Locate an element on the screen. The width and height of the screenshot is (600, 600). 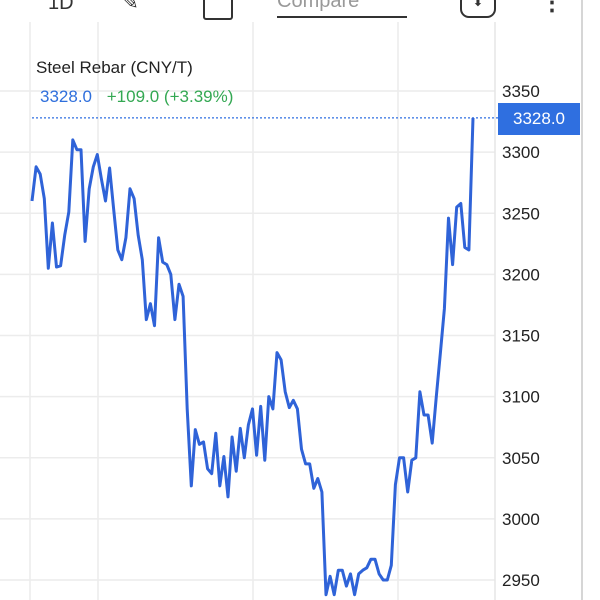
chart-title: Steel Rebar (CNY/T) is located at coordinates (114, 67).